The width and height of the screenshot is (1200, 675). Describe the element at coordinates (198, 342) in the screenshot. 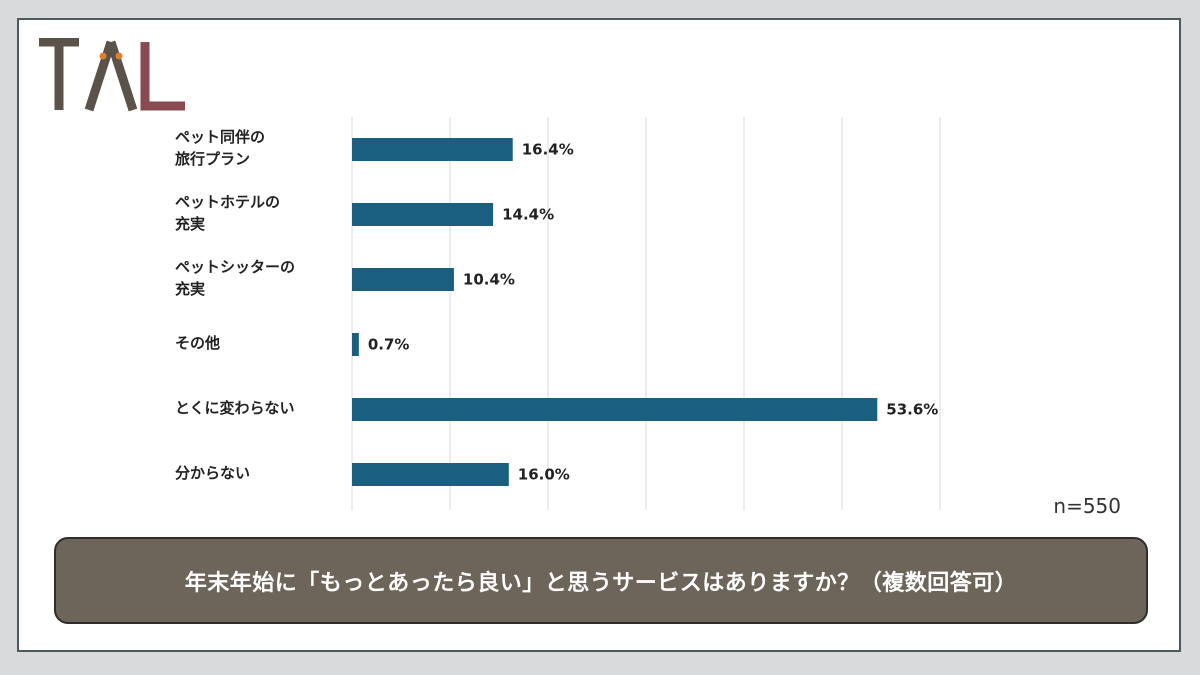

I see `category-label: その他` at that location.